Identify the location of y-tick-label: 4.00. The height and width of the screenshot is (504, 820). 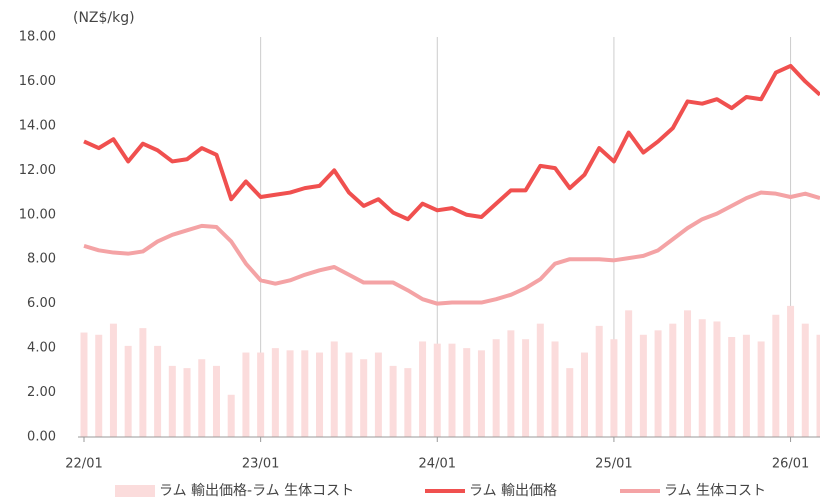
(41, 348).